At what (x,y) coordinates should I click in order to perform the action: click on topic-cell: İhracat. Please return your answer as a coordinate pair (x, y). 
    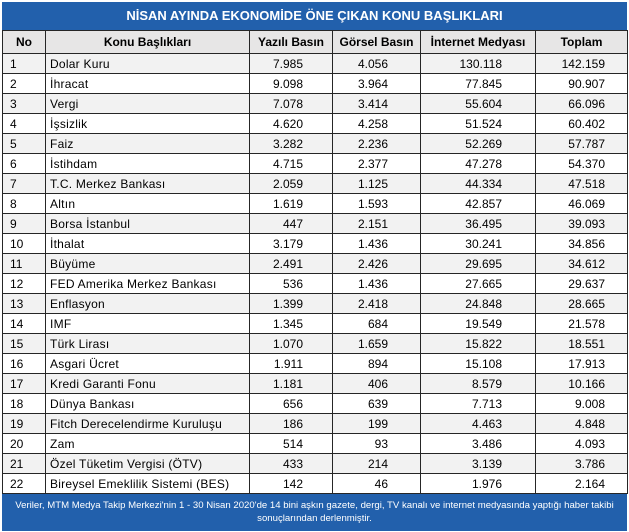
    Looking at the image, I should click on (147, 83).